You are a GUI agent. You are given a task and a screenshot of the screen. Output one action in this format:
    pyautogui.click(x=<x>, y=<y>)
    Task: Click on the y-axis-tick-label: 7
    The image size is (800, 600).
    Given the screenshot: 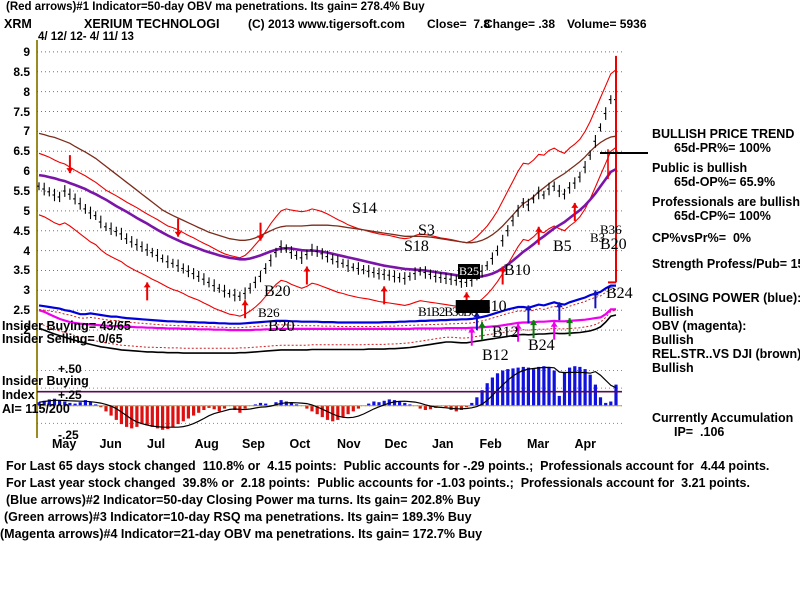 What is the action you would take?
    pyautogui.click(x=26, y=131)
    